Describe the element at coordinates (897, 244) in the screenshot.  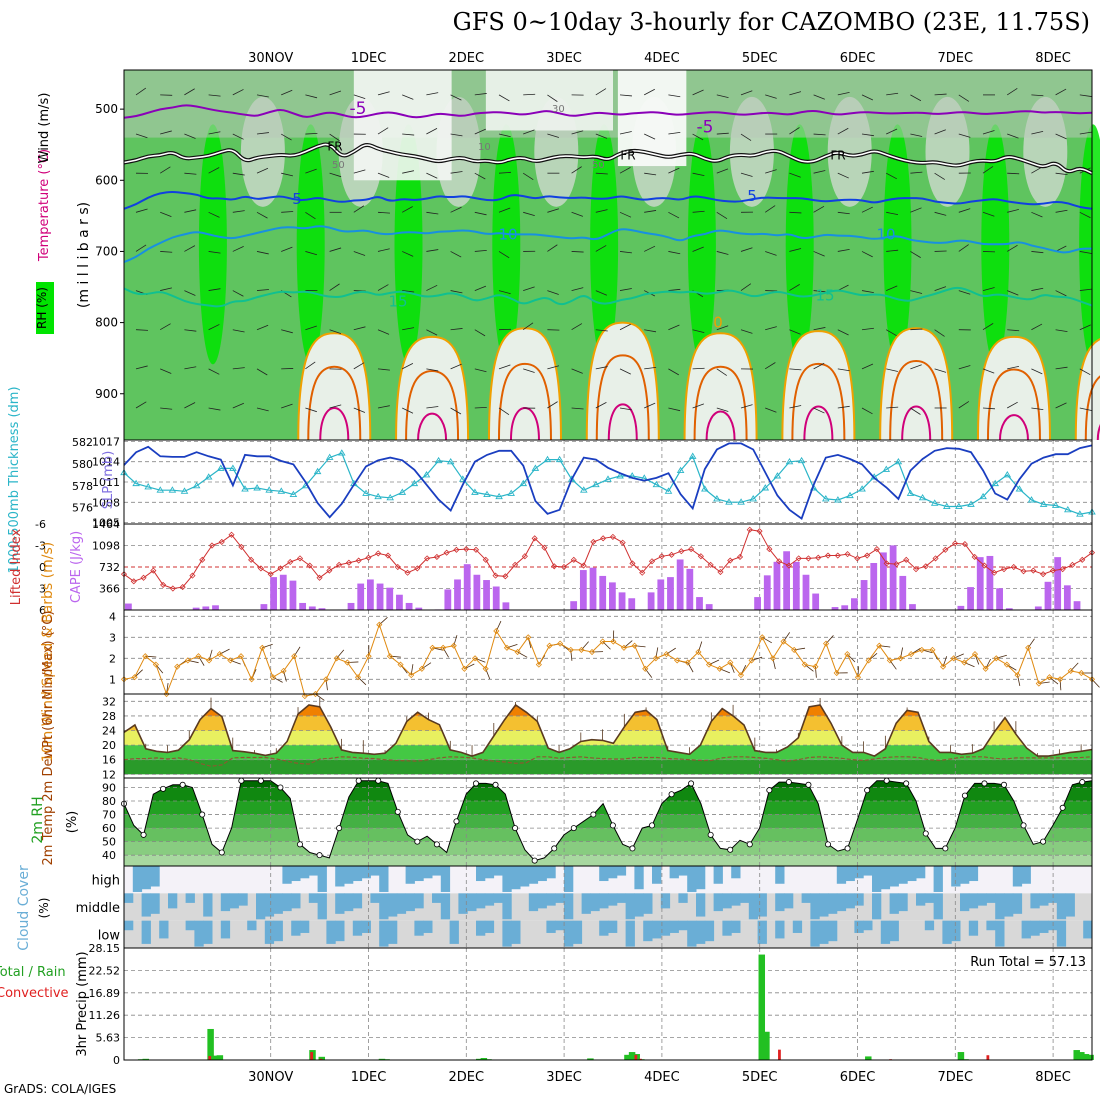
I see `rh-bright-cell` at that location.